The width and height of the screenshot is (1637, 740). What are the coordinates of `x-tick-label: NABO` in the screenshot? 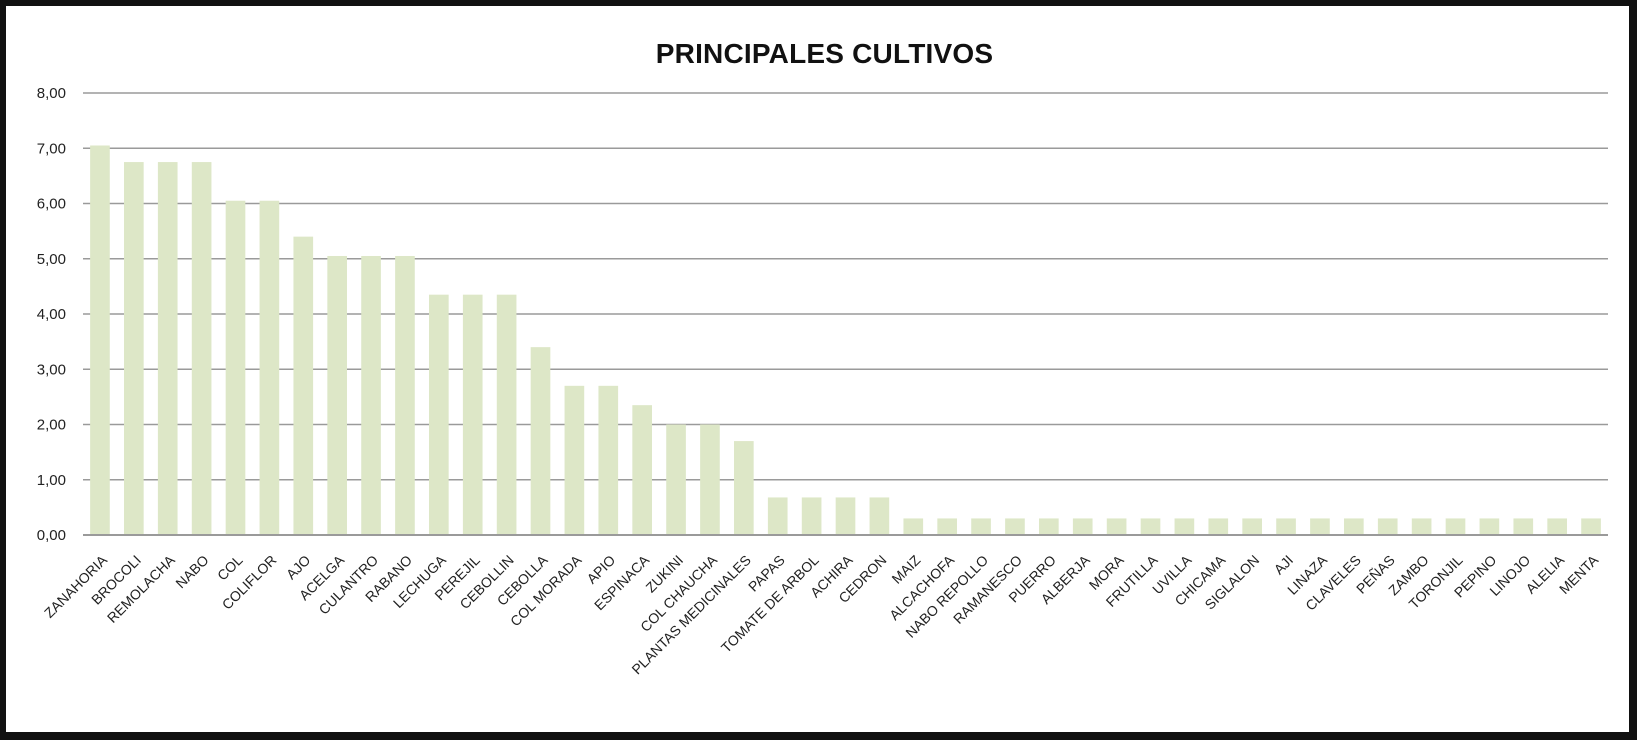 It's located at (191, 571).